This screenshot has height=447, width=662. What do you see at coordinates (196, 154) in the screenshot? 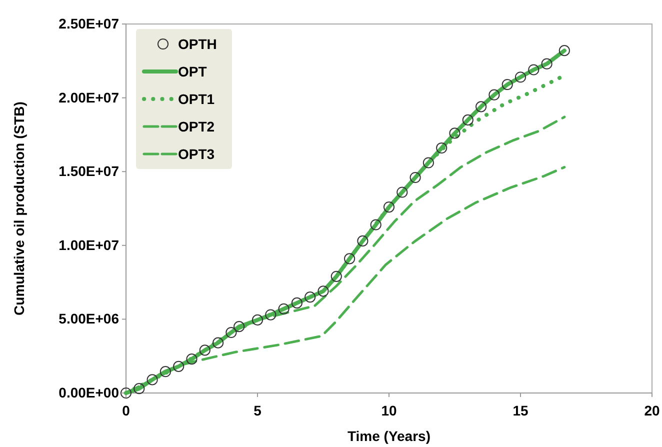
I see `legend-label: OPT3` at bounding box center [196, 154].